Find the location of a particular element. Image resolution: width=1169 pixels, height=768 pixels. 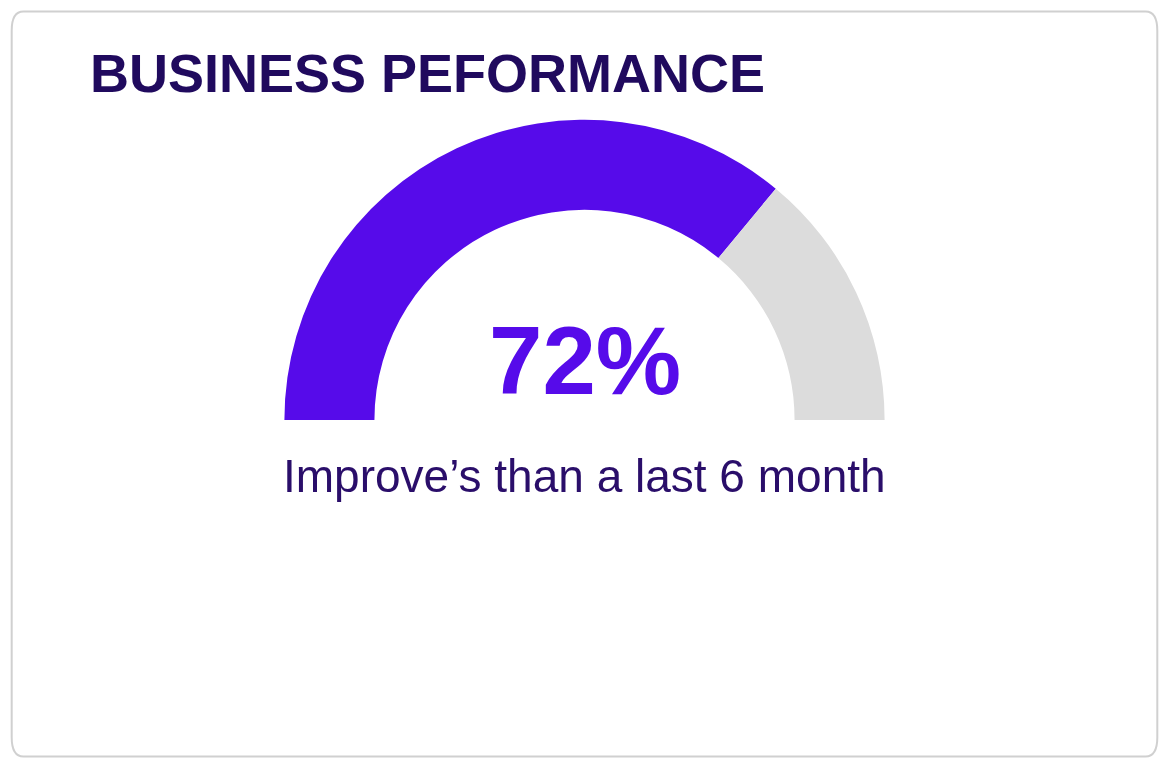

text: 72% is located at coordinates (585, 360).